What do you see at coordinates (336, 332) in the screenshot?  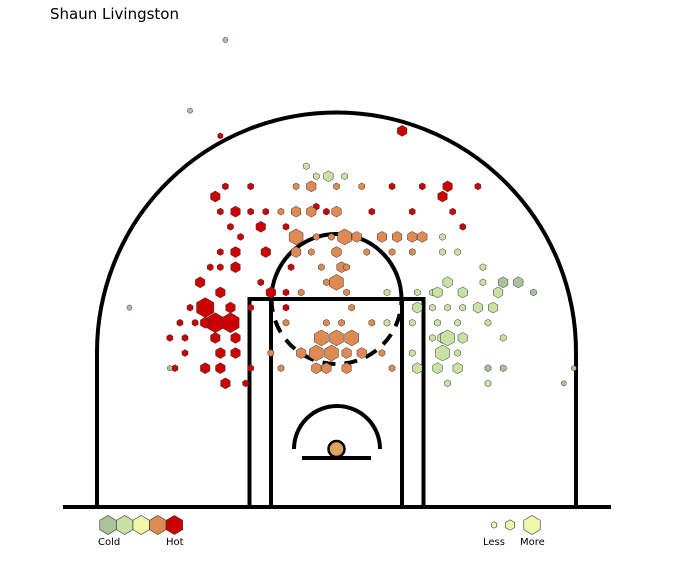 I see `free-throw-circle-bottom` at bounding box center [336, 332].